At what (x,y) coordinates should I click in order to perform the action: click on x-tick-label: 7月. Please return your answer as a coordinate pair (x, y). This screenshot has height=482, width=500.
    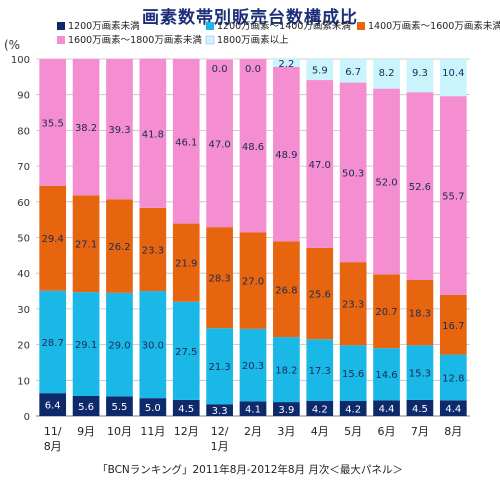
    Looking at the image, I should click on (420, 431).